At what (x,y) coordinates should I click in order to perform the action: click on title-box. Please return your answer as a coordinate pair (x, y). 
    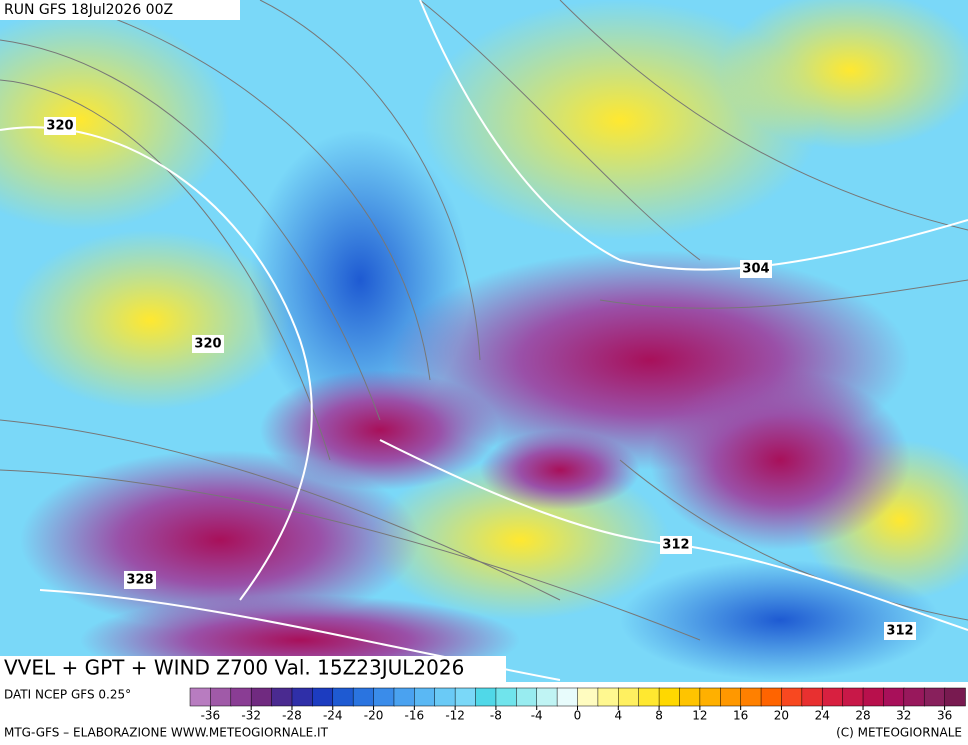
    Looking at the image, I should click on (253, 669).